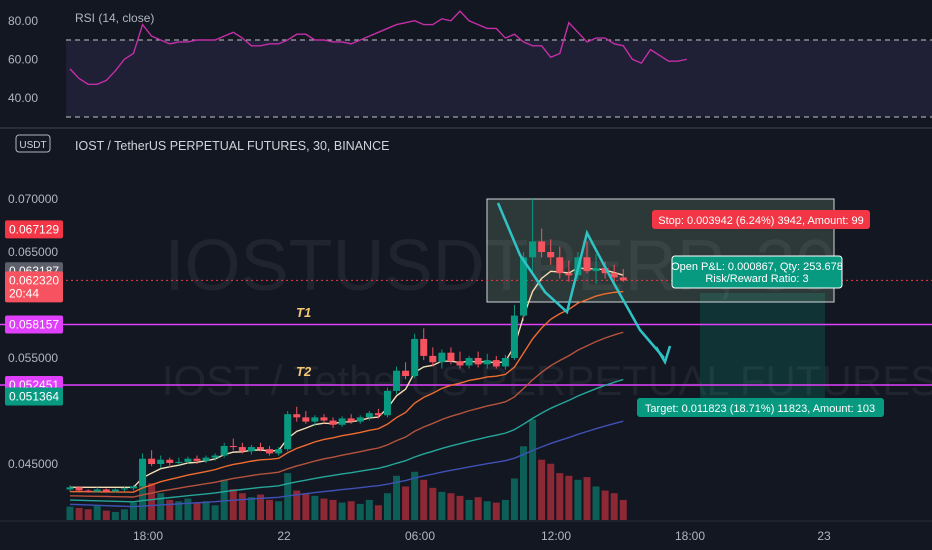 The width and height of the screenshot is (932, 550). Describe the element at coordinates (34, 397) in the screenshot. I see `price-tag-label: 0.051364` at that location.